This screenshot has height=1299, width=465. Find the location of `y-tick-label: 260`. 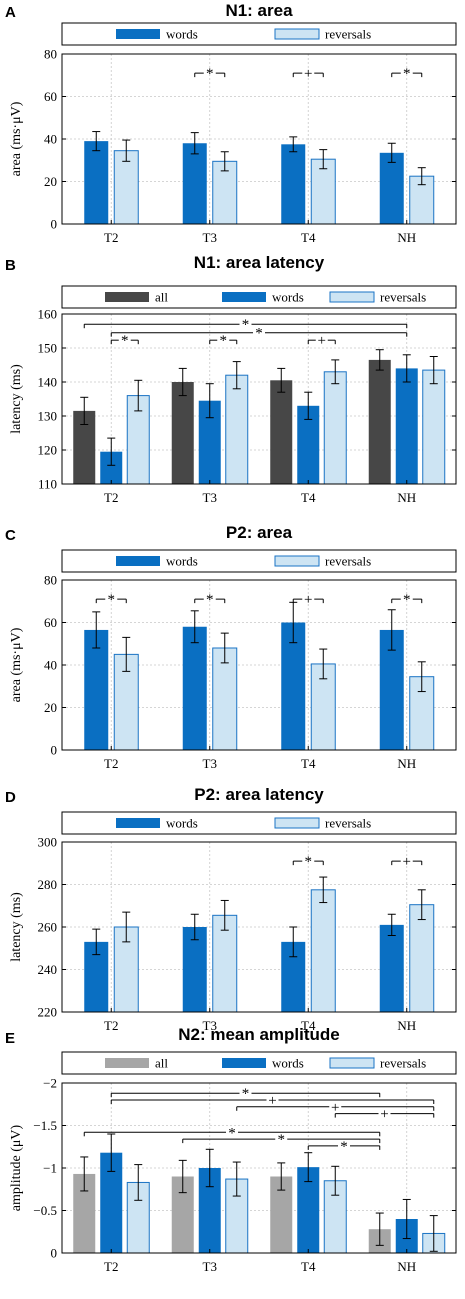

y-tick-label: 260 is located at coordinates (48, 927).